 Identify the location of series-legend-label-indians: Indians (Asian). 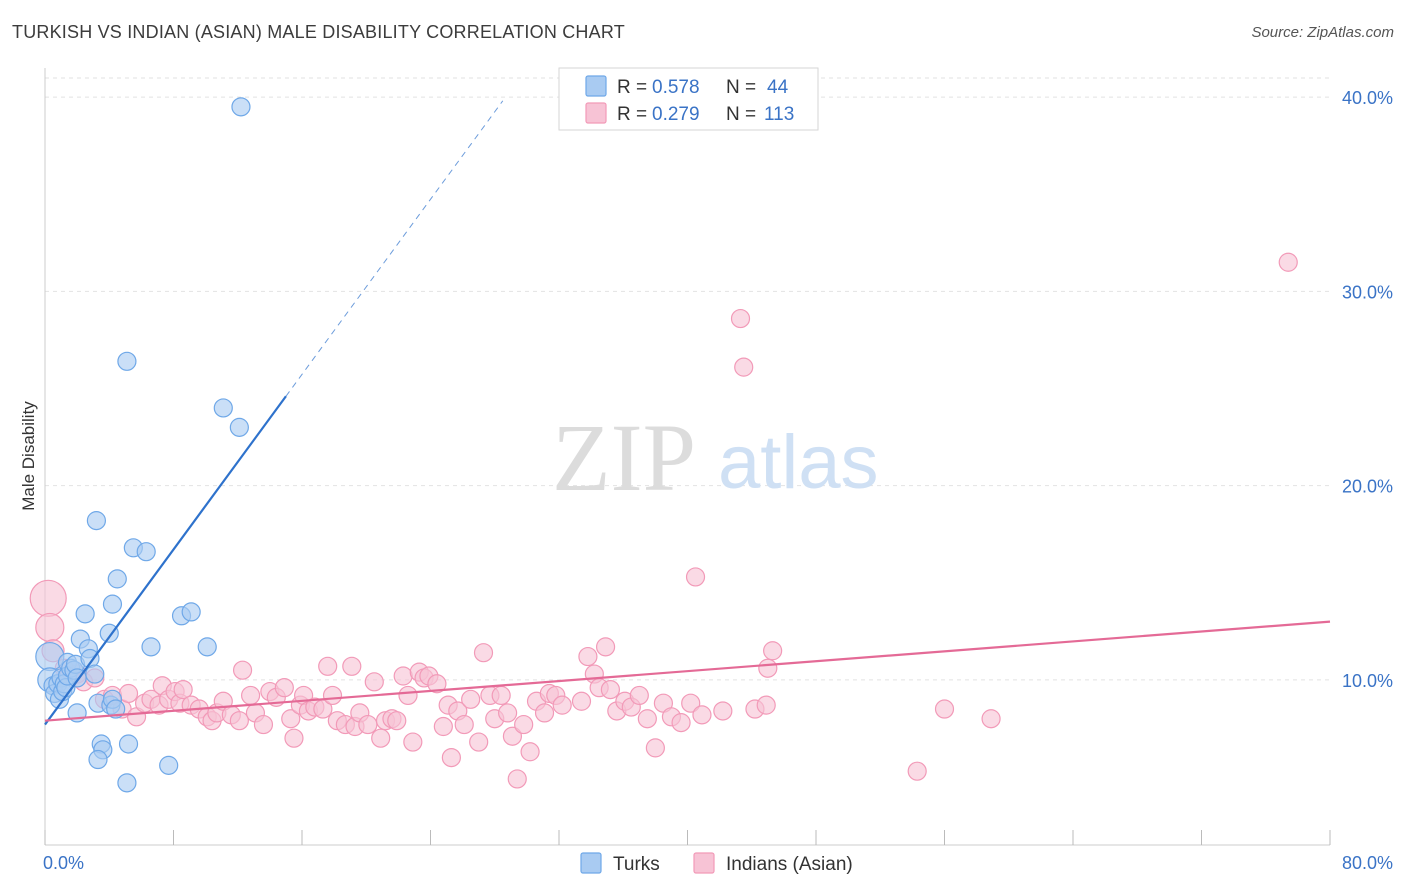
(789, 864).